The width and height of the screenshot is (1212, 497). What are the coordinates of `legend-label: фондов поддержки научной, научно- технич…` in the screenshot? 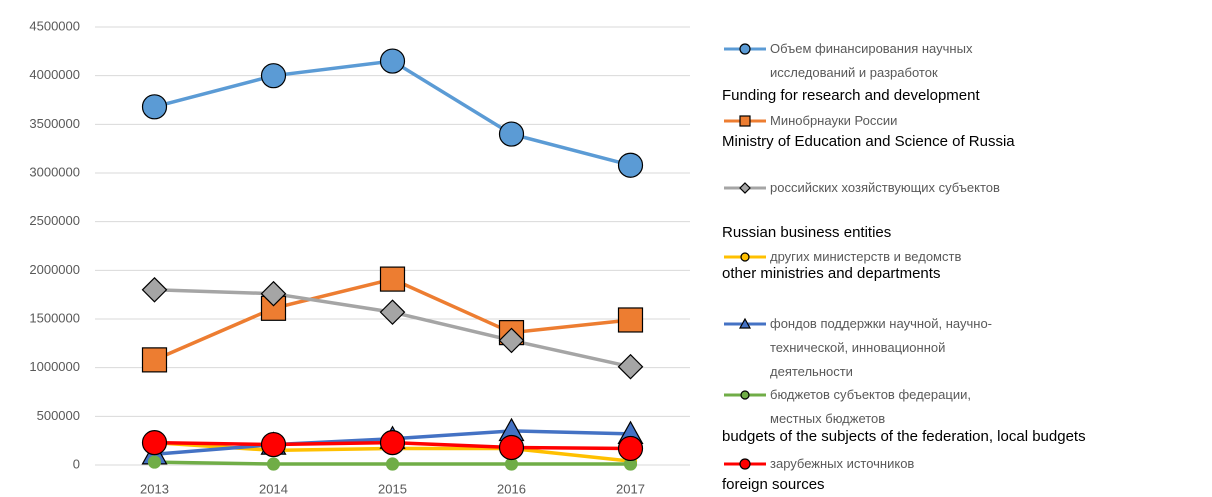 It's located at (881, 347).